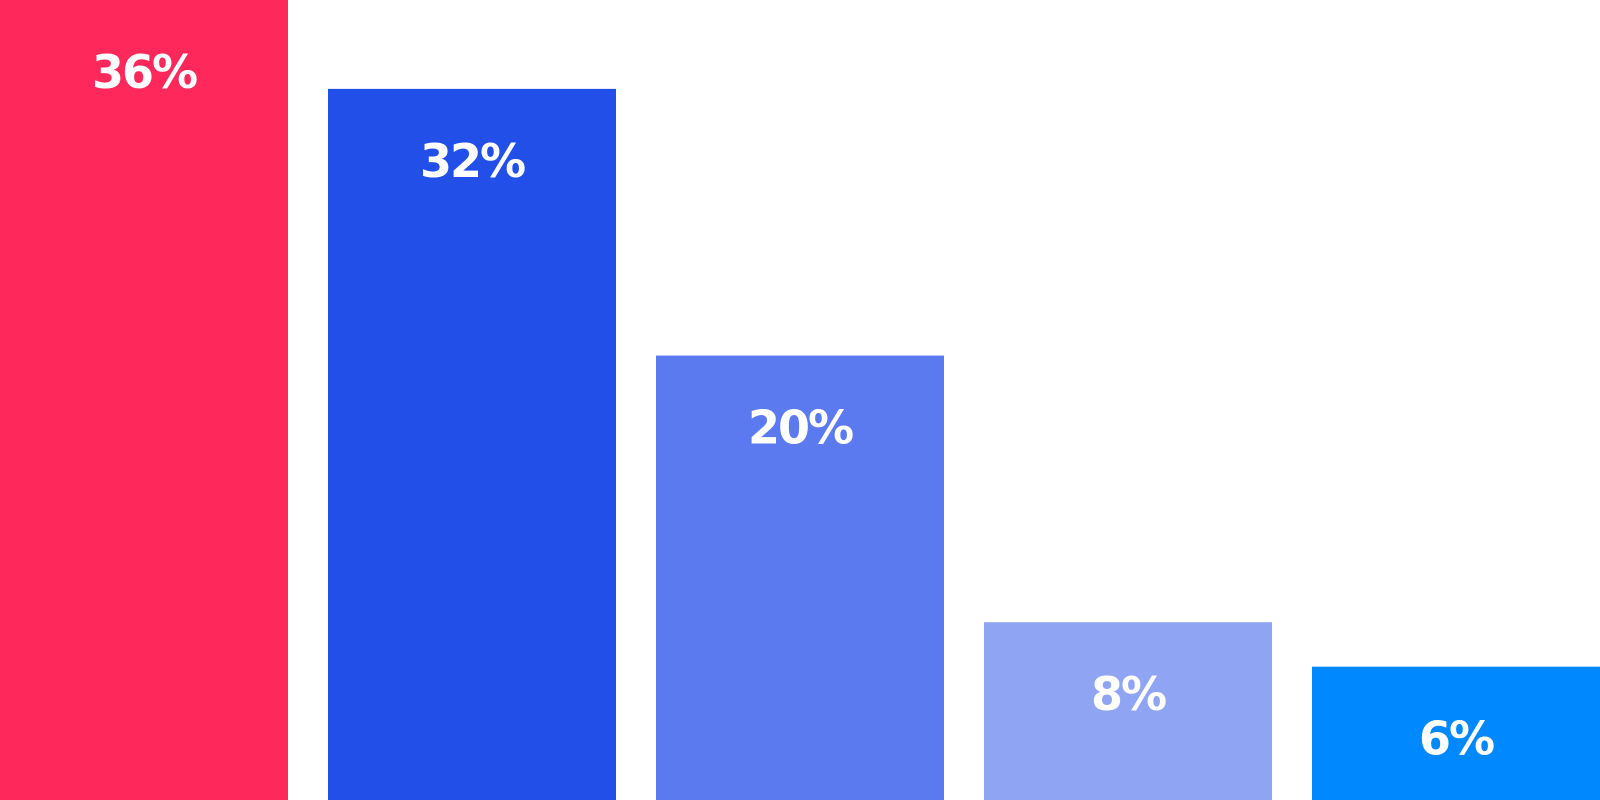 Image resolution: width=1600 pixels, height=800 pixels. Describe the element at coordinates (1456, 739) in the screenshot. I see `bar-value-label-5: 6%` at that location.